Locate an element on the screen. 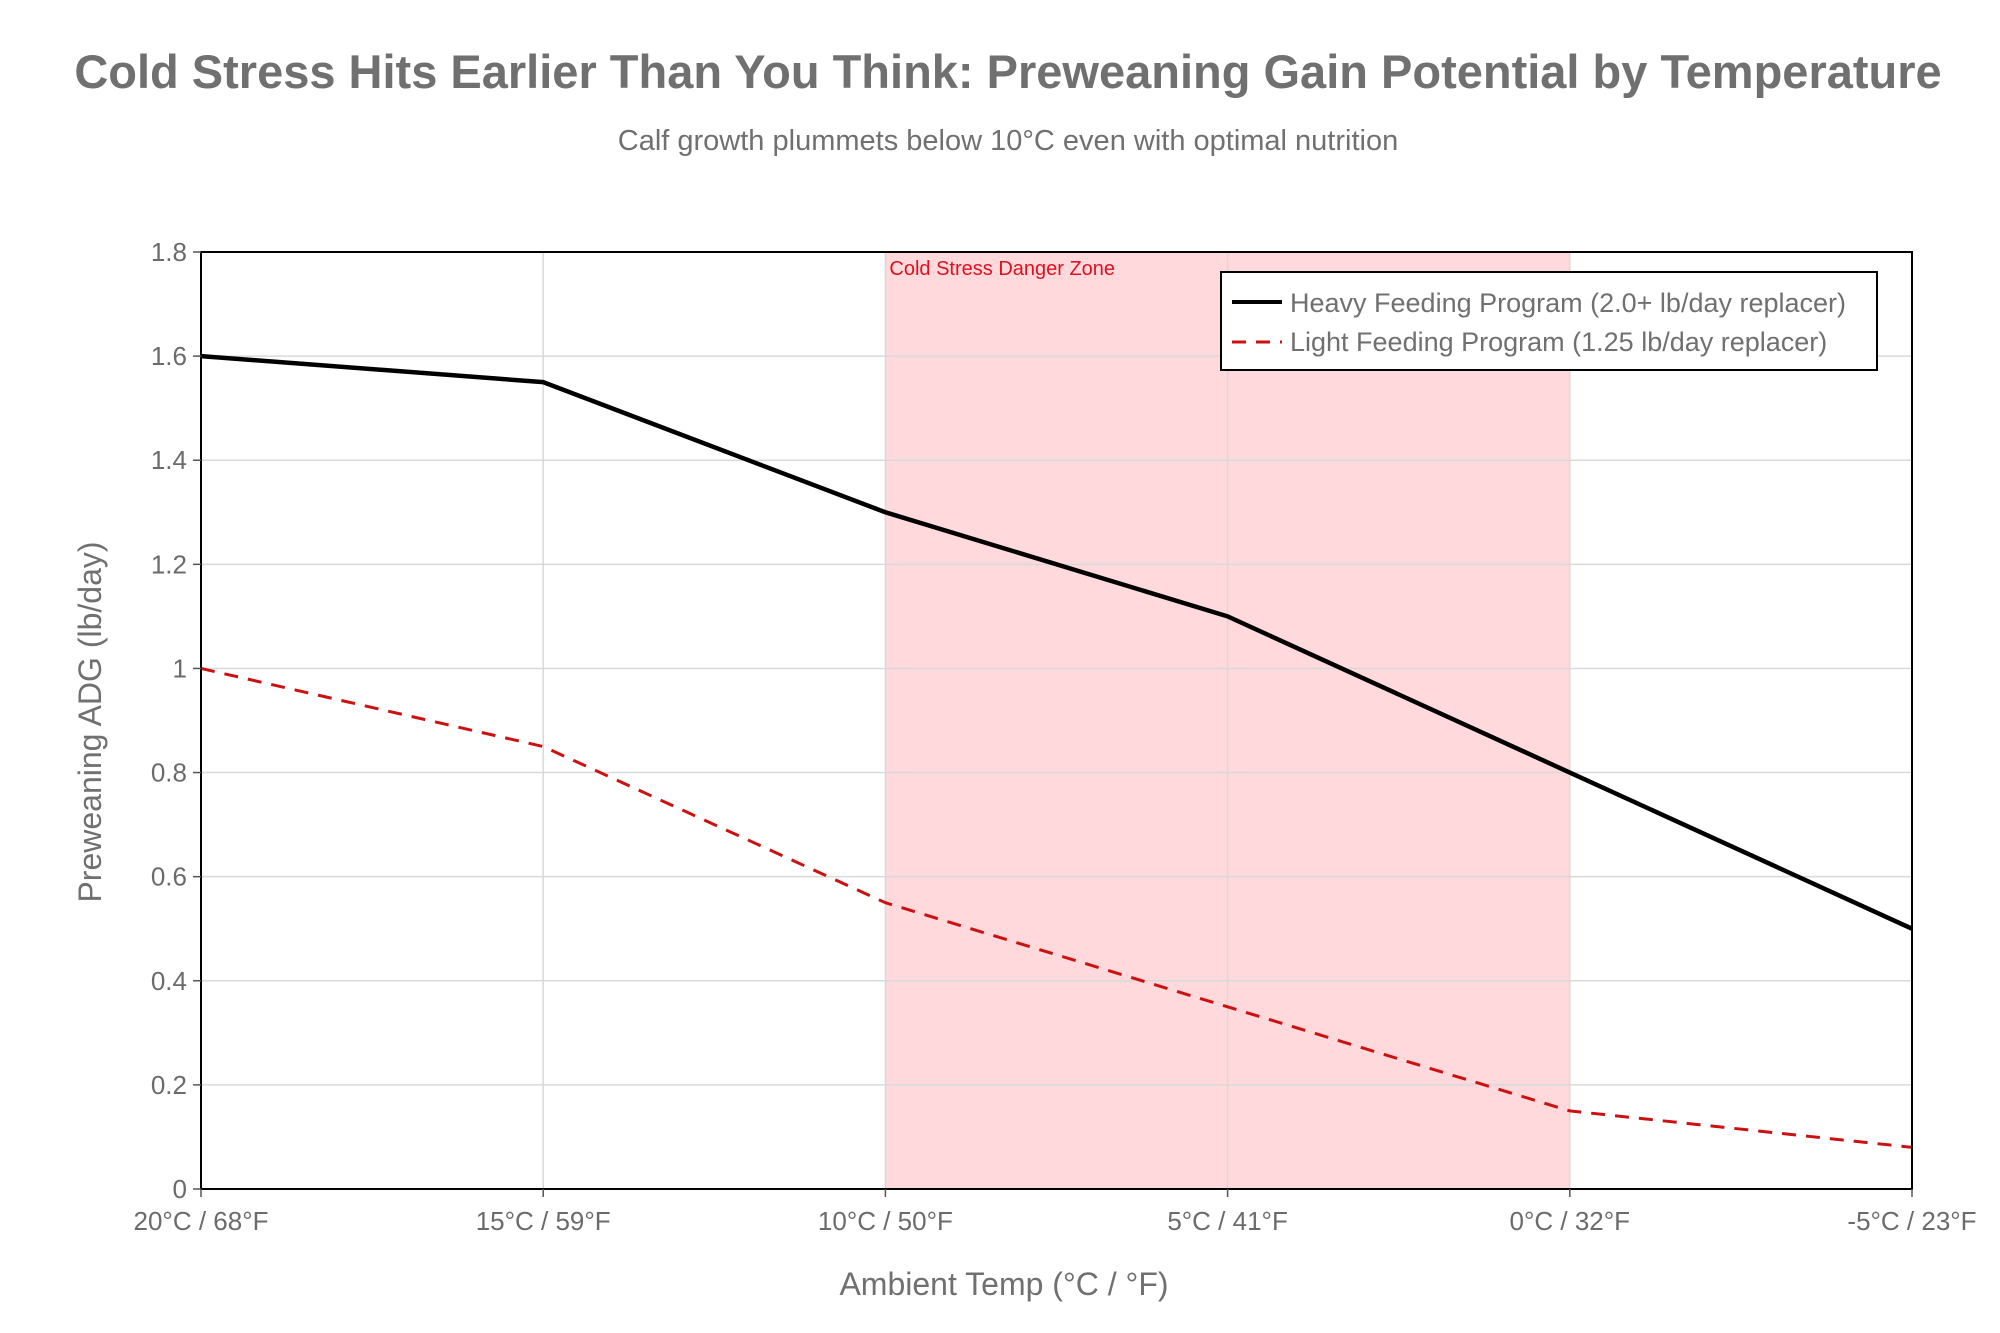  y-axis-label: Preweaning ADG (lb/day) is located at coordinates (90, 721).